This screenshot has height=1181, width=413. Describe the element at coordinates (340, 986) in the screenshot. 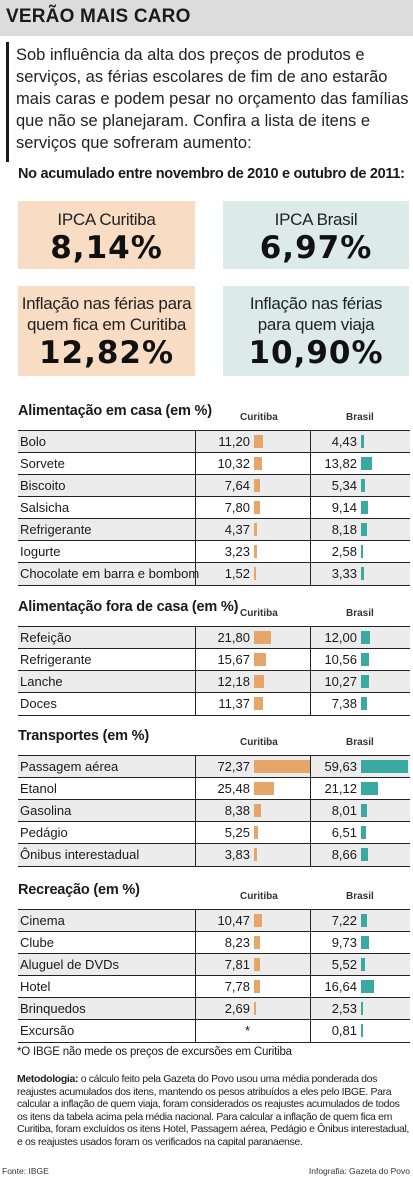

I see `brasil-value-label: 16,64` at that location.